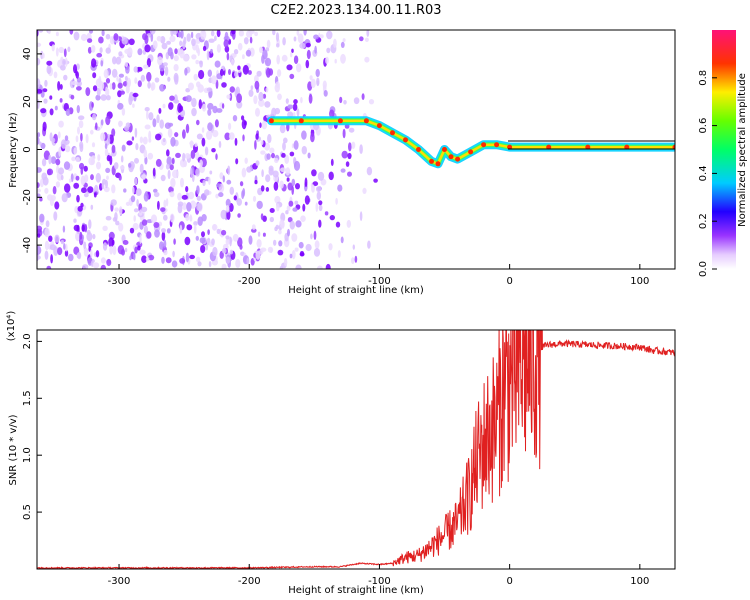 The width and height of the screenshot is (750, 600). Describe the element at coordinates (379, 281) in the screenshot. I see `x-tick-label: -100` at that location.